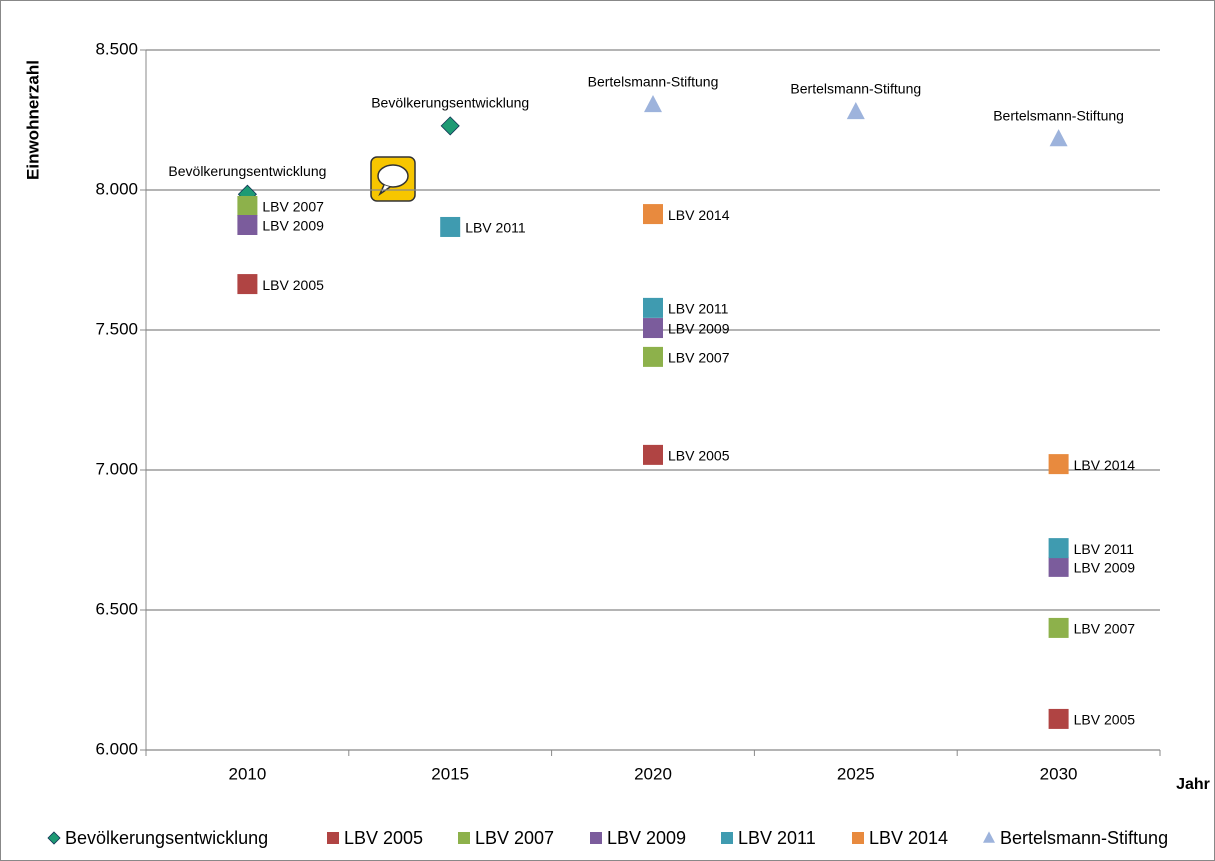 Image resolution: width=1215 pixels, height=861 pixels. I want to click on x-tick-label: 2020, so click(653, 773).